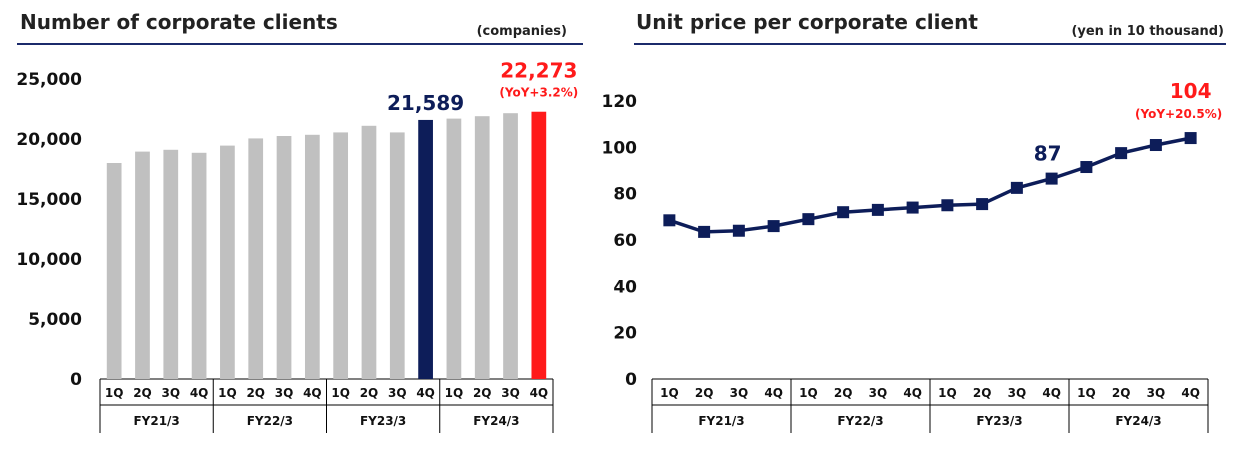 Image resolution: width=1234 pixels, height=450 pixels. I want to click on y-tick-label: 40, so click(625, 287).